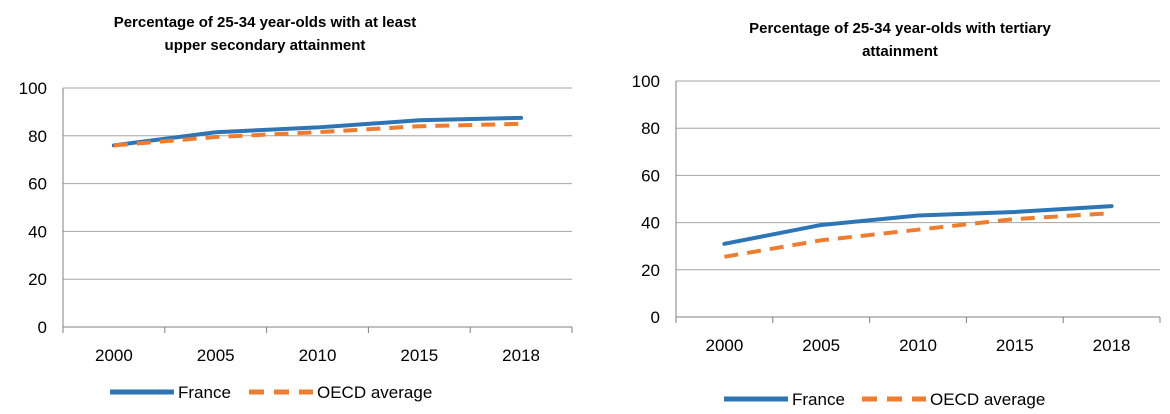  Describe the element at coordinates (265, 45) in the screenshot. I see `chart-title-line: upper secondary attainment` at that location.